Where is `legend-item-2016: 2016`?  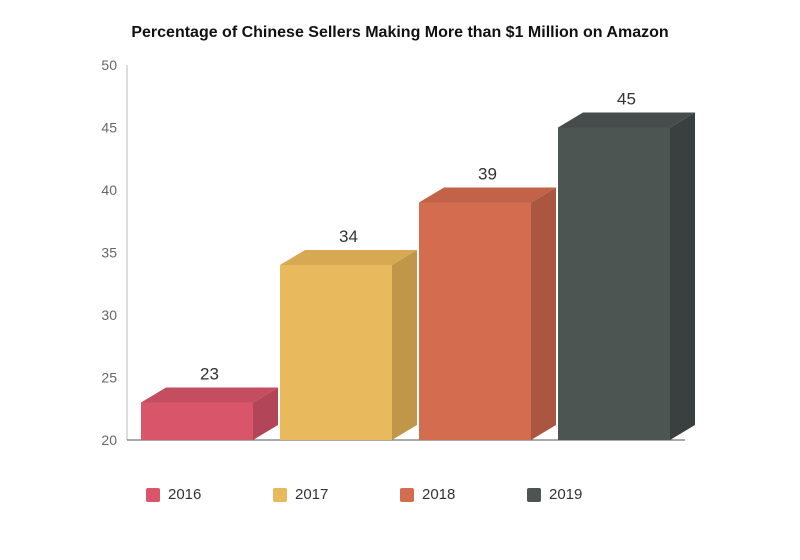 legend-item-2016: 2016 is located at coordinates (173, 494).